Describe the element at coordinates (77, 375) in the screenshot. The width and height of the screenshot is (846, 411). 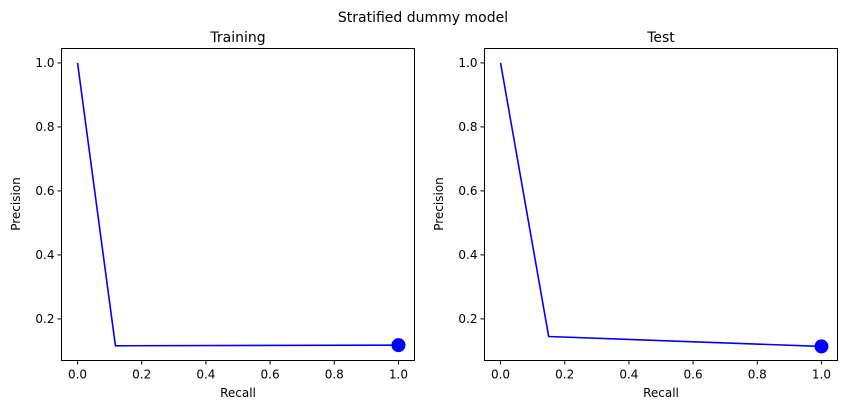
I see `training-x-tick-label: 0.0` at that location.